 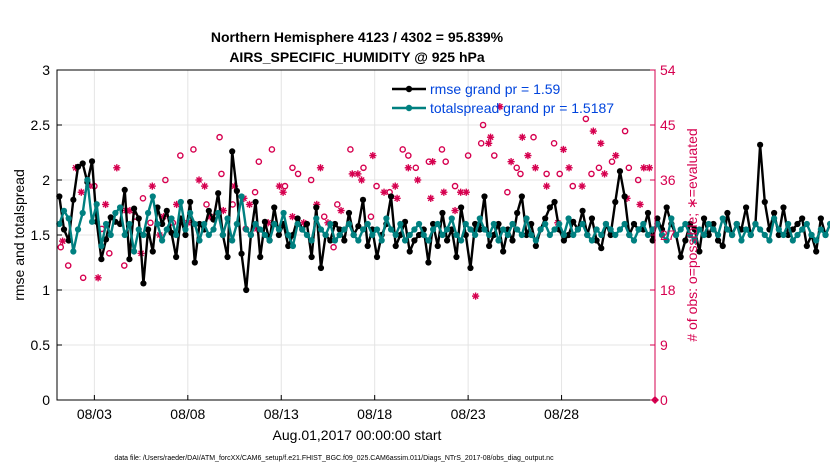 I want to click on x-tick-label: 08/28, so click(x=561, y=414).